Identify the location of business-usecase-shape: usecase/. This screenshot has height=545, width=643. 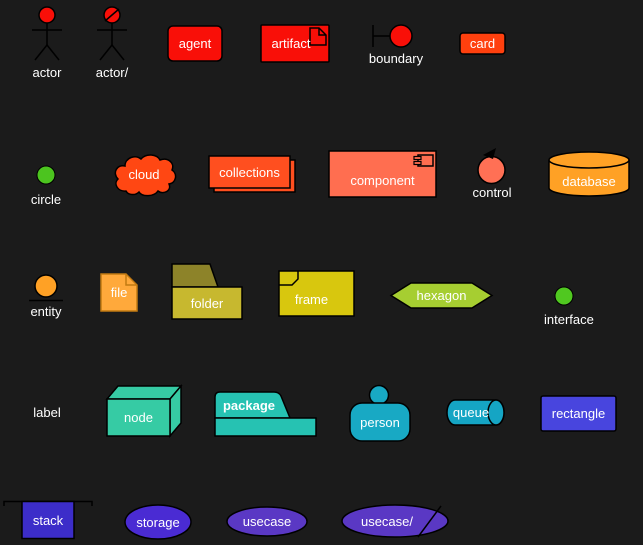
(395, 521).